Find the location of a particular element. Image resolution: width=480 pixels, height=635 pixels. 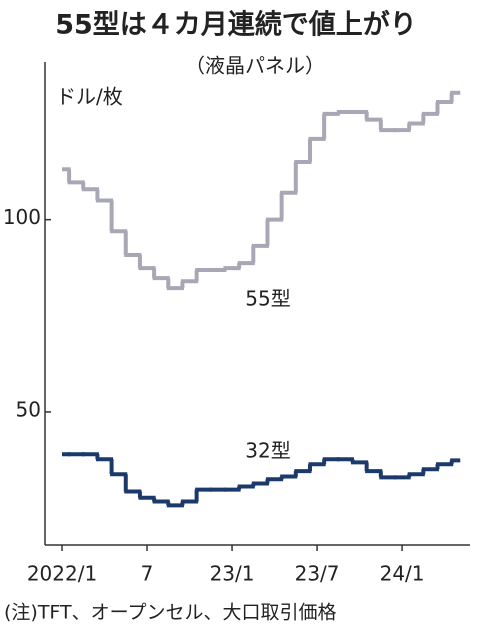

x-tick-label: 7 is located at coordinates (147, 574).